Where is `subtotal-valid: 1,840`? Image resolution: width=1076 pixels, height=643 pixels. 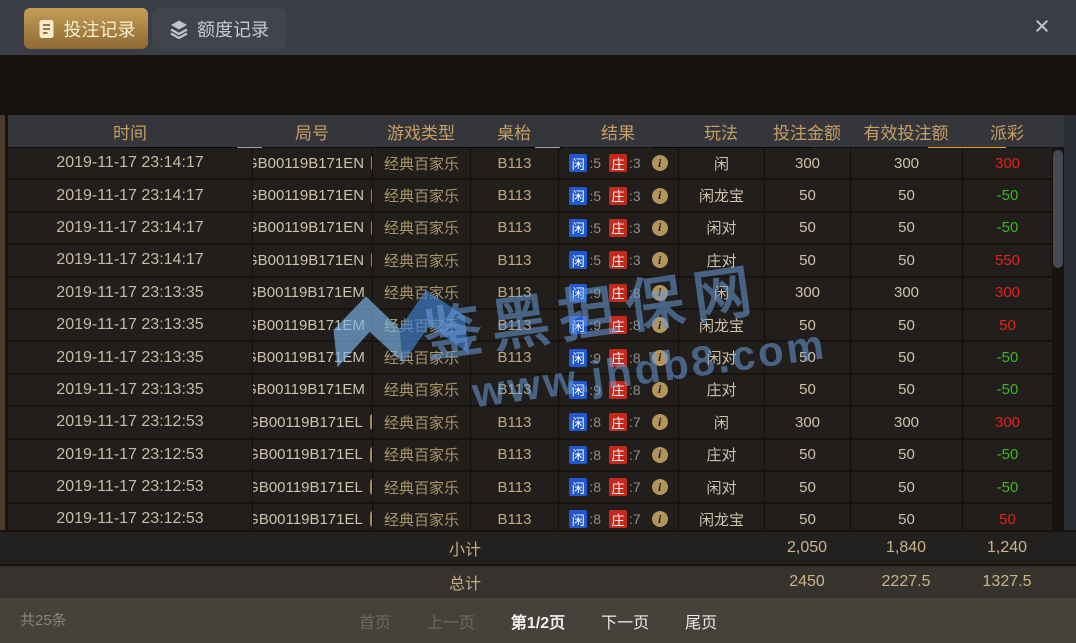
subtotal-valid: 1,840 is located at coordinates (906, 547).